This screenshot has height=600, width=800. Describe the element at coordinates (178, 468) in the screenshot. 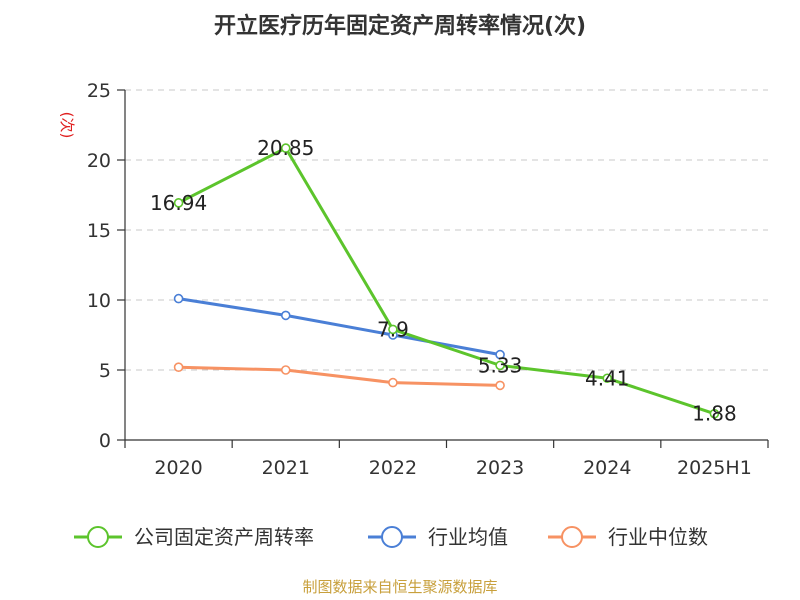

I see `x-tick-label: 2020` at that location.